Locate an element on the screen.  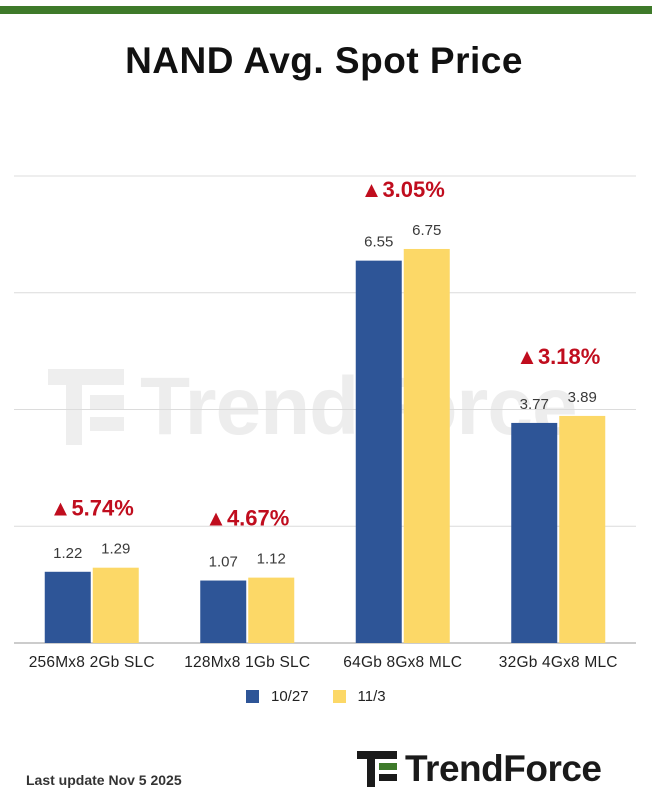
data-label-series-1-3: 6.55 is located at coordinates (378, 242).